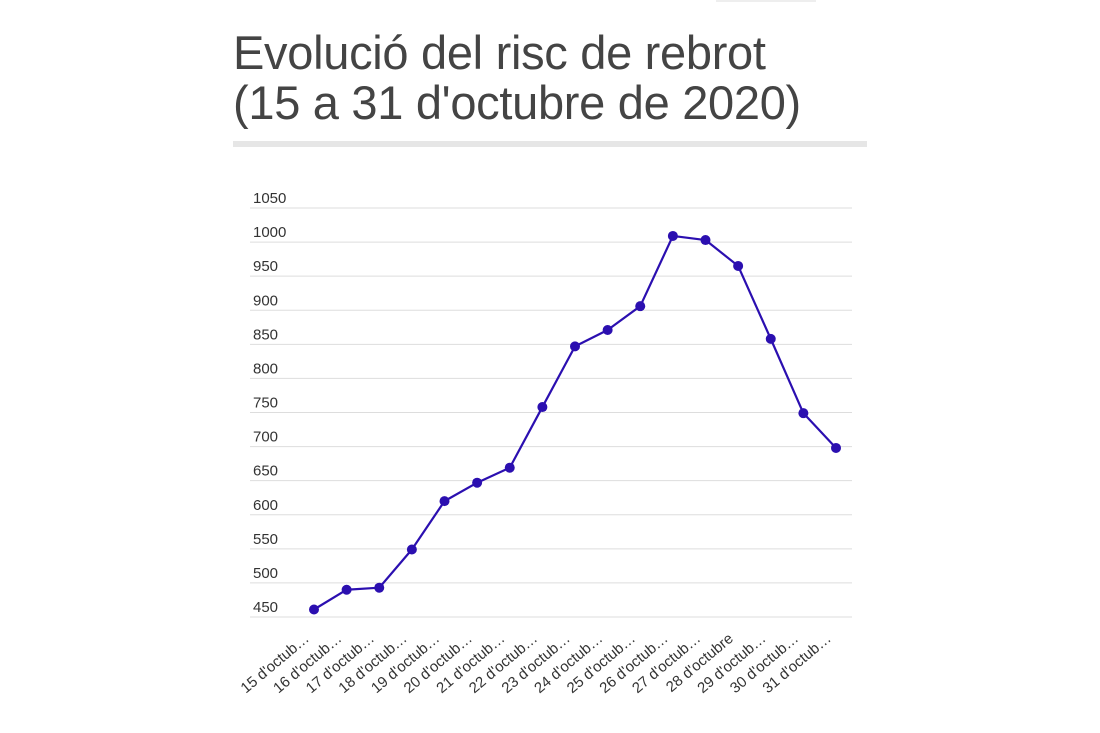  I want to click on chart-title-line-1: Evolució del risc de rebrot, so click(499, 52).